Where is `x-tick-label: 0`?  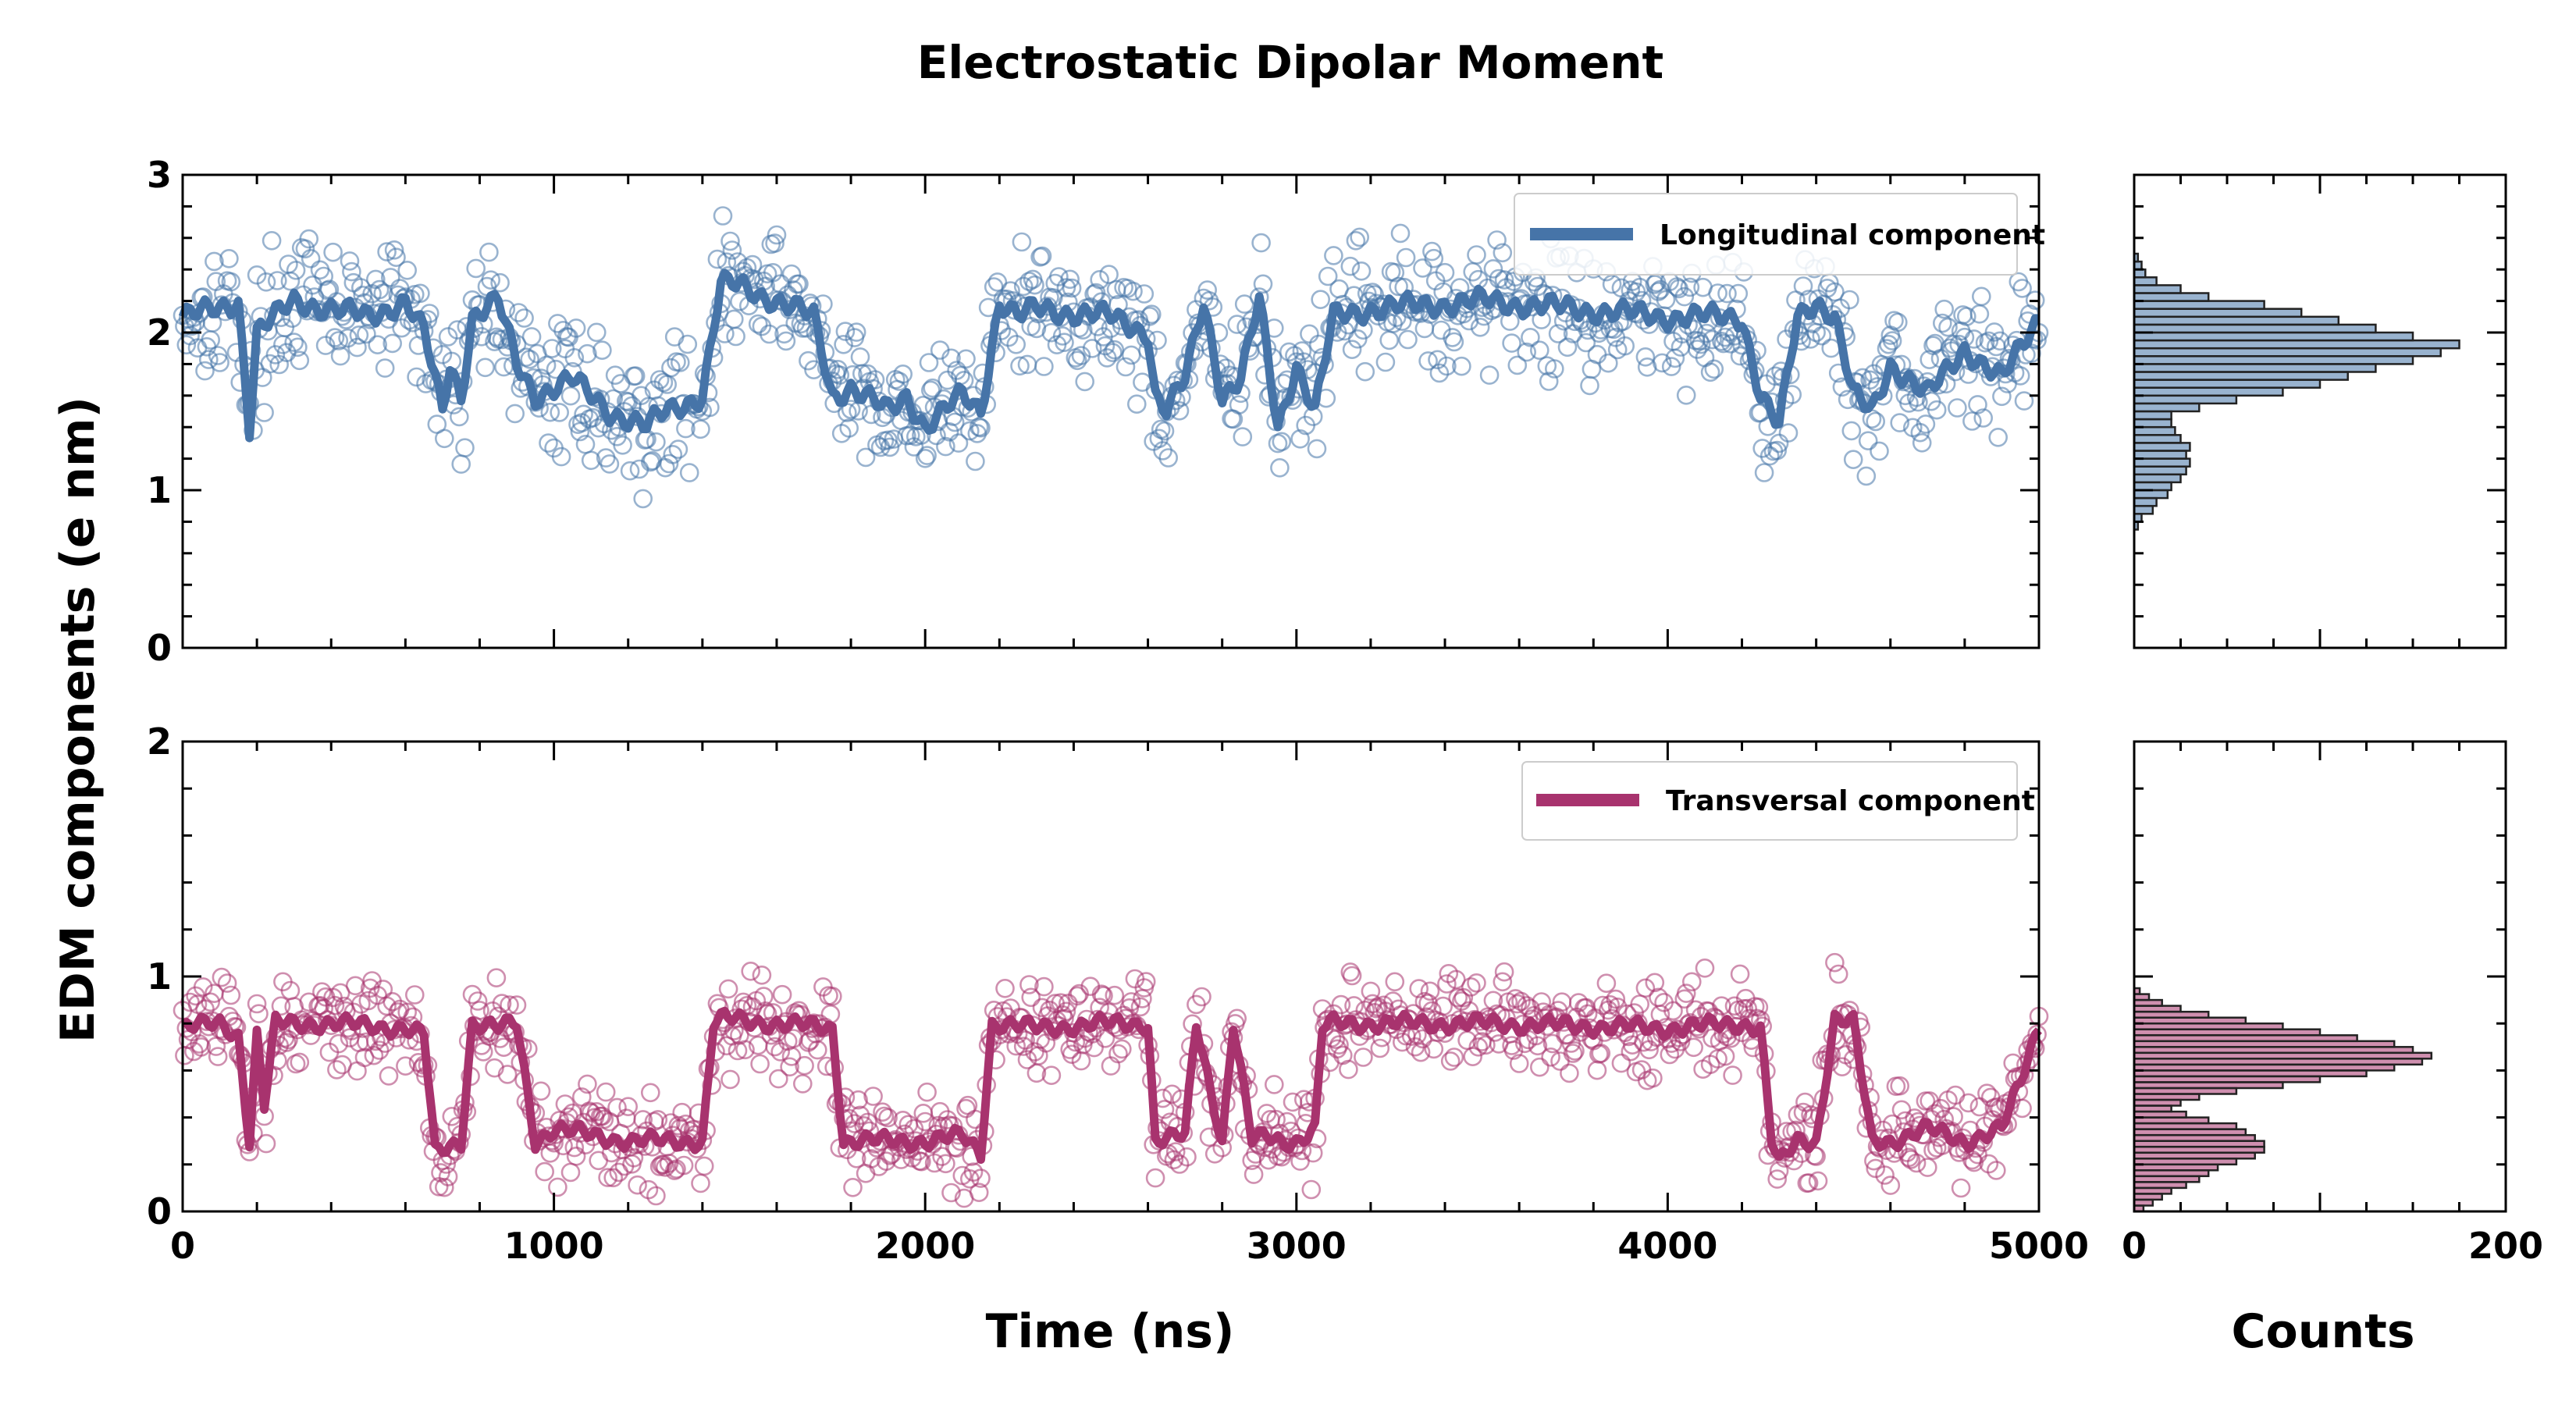
x-tick-label: 0 is located at coordinates (182, 1246).